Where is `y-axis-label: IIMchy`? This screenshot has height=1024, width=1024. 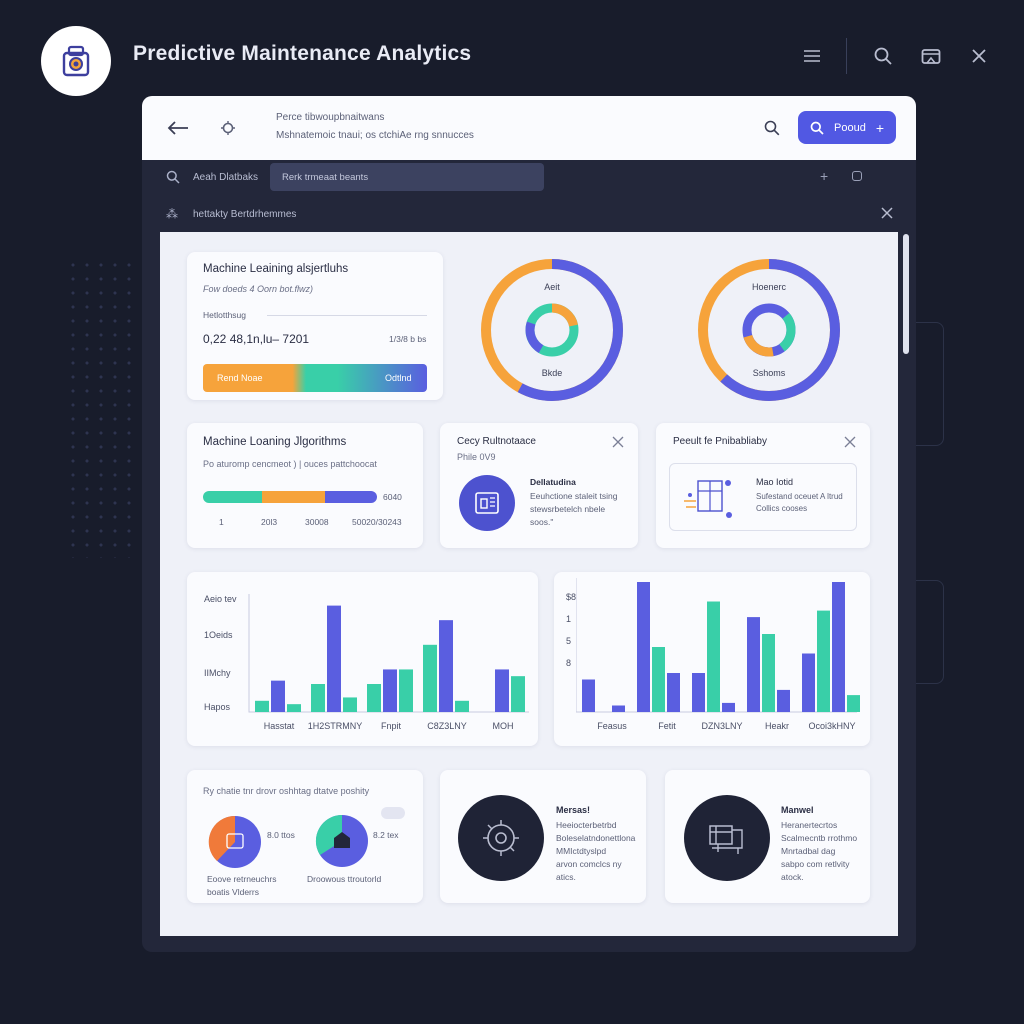 y-axis-label: IIMchy is located at coordinates (217, 673).